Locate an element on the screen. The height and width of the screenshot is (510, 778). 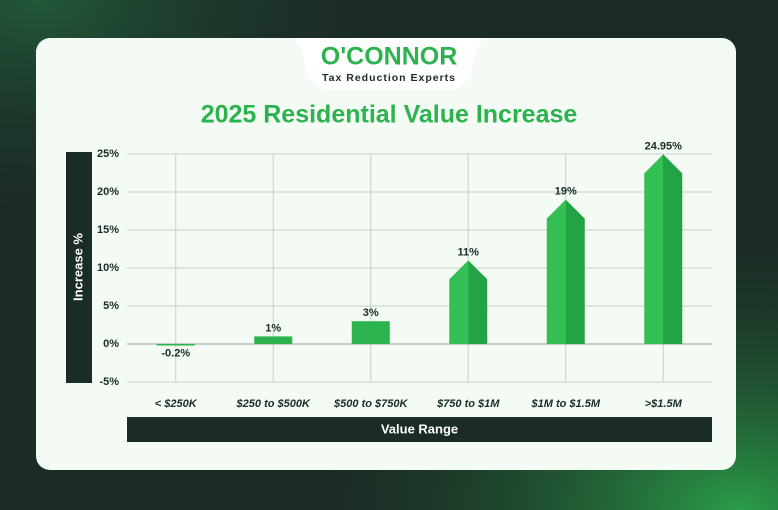
value-label: 11% is located at coordinates (469, 252).